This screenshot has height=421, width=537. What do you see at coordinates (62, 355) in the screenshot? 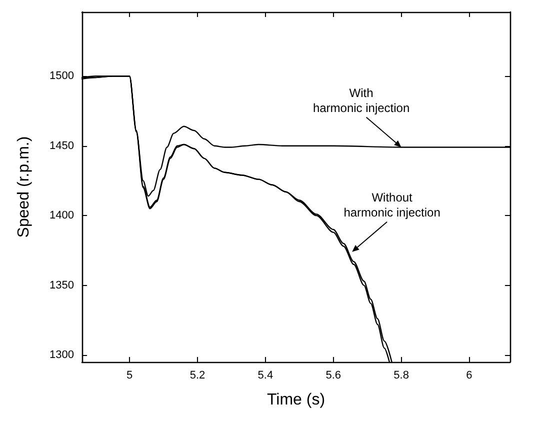
I see `y-tick-label: 1300` at bounding box center [62, 355].